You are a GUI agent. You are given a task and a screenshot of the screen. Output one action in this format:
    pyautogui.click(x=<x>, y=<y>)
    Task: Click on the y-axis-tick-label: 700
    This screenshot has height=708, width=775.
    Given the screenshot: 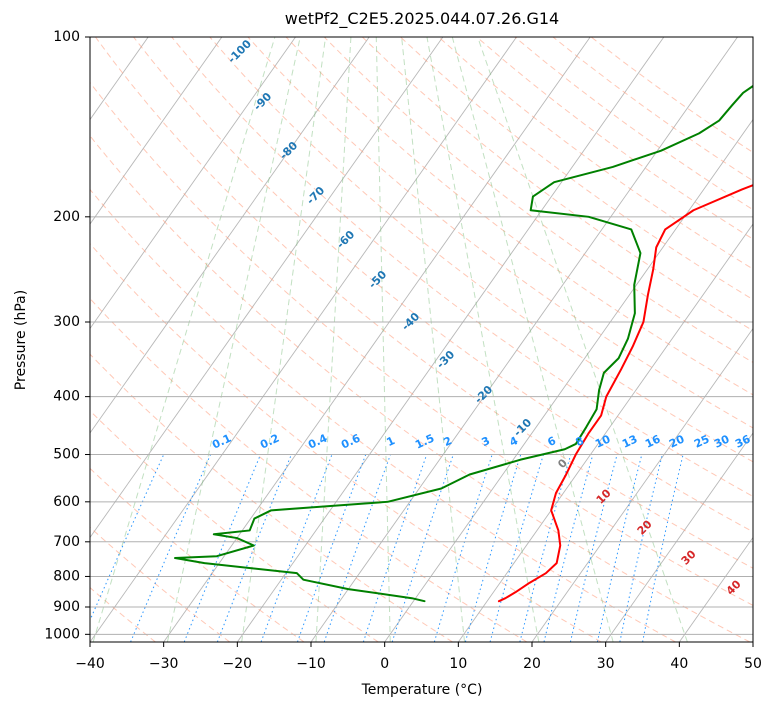 What is the action you would take?
    pyautogui.click(x=66, y=542)
    